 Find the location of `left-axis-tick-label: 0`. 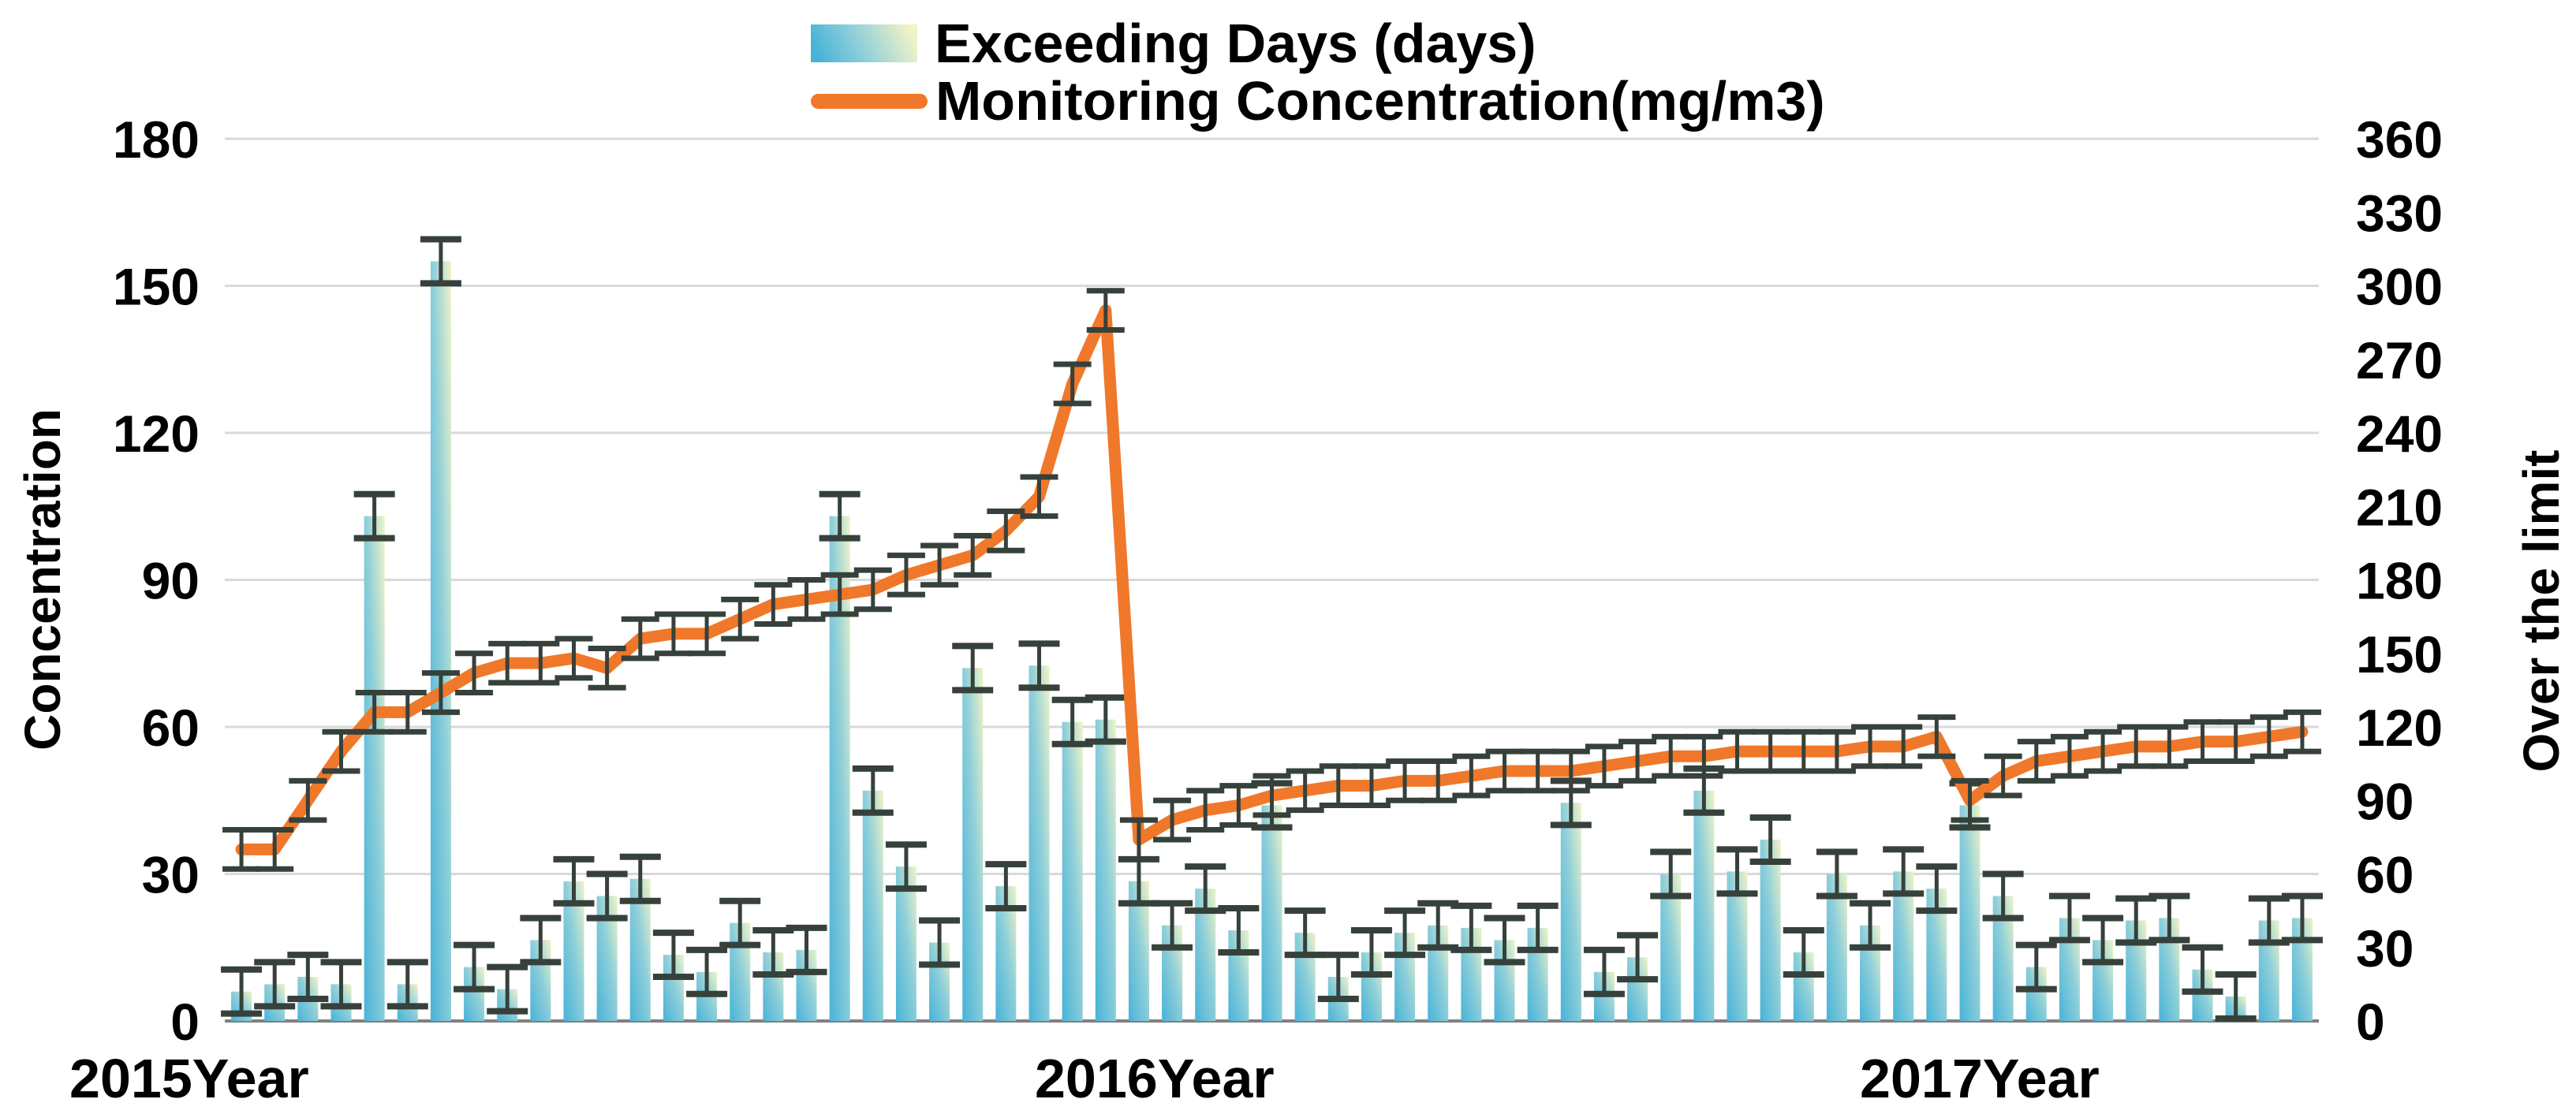

left-axis-tick-label: 0 is located at coordinates (185, 1022).